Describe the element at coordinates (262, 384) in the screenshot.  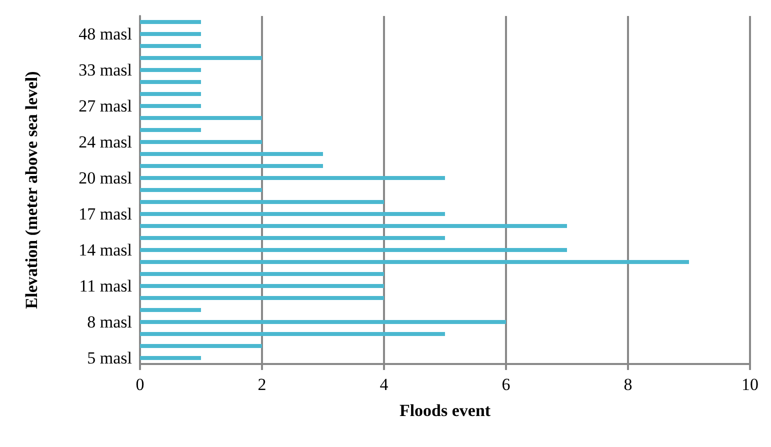
I see `x-tick-label: 2` at that location.